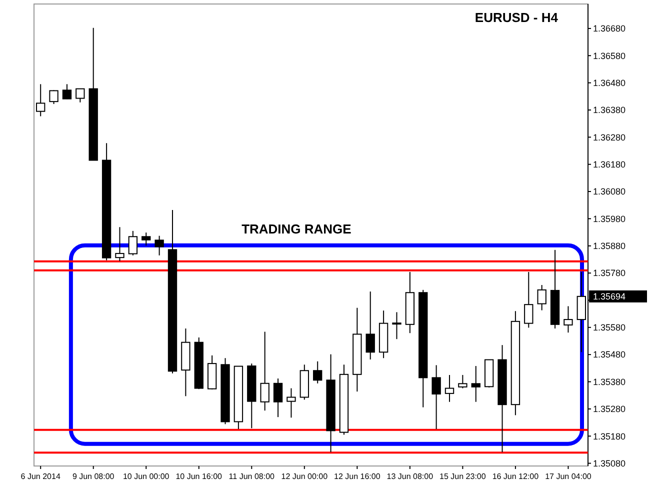 This screenshot has height=488, width=650. What do you see at coordinates (252, 476) in the screenshot?
I see `x-tick-label: 11 Jun 08:00` at bounding box center [252, 476].